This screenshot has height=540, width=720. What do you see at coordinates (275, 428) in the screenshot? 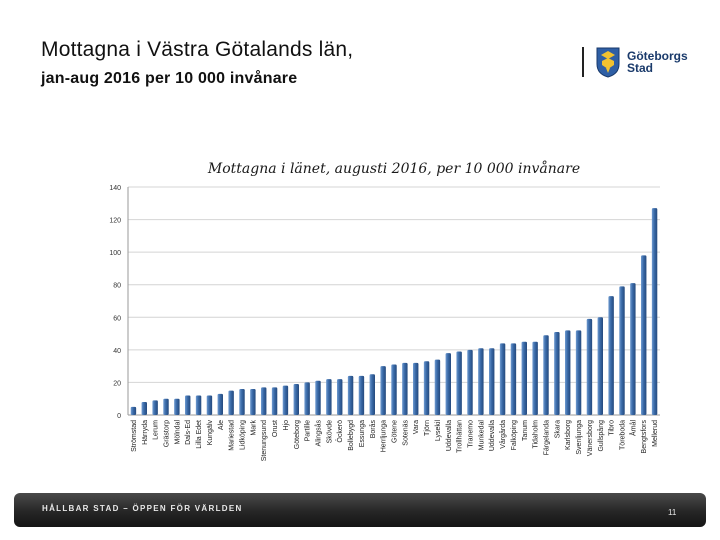
I see `x-tick-label: Orust` at bounding box center [275, 428].